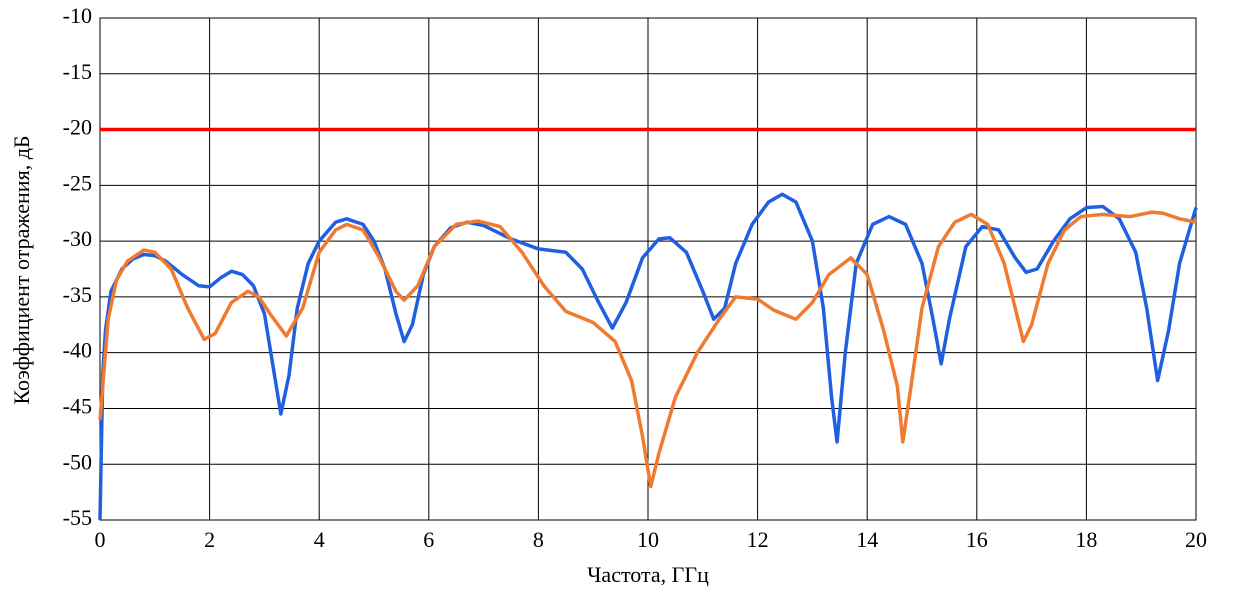  What do you see at coordinates (77, 127) in the screenshot?
I see `y-tick-label: -20` at bounding box center [77, 127].